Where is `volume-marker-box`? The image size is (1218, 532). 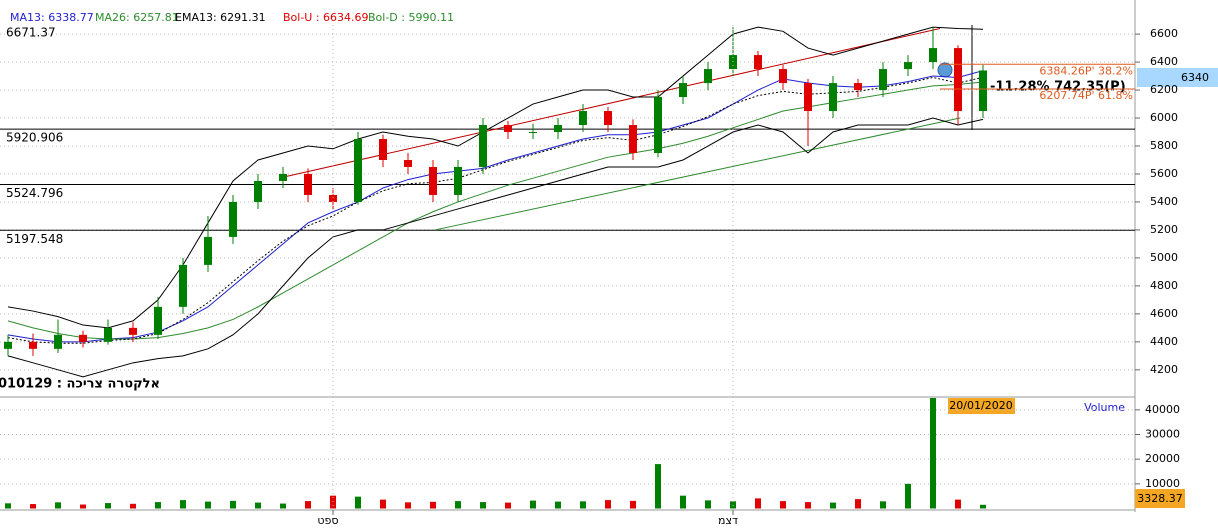
volume-marker-box is located at coordinates (1160, 498).